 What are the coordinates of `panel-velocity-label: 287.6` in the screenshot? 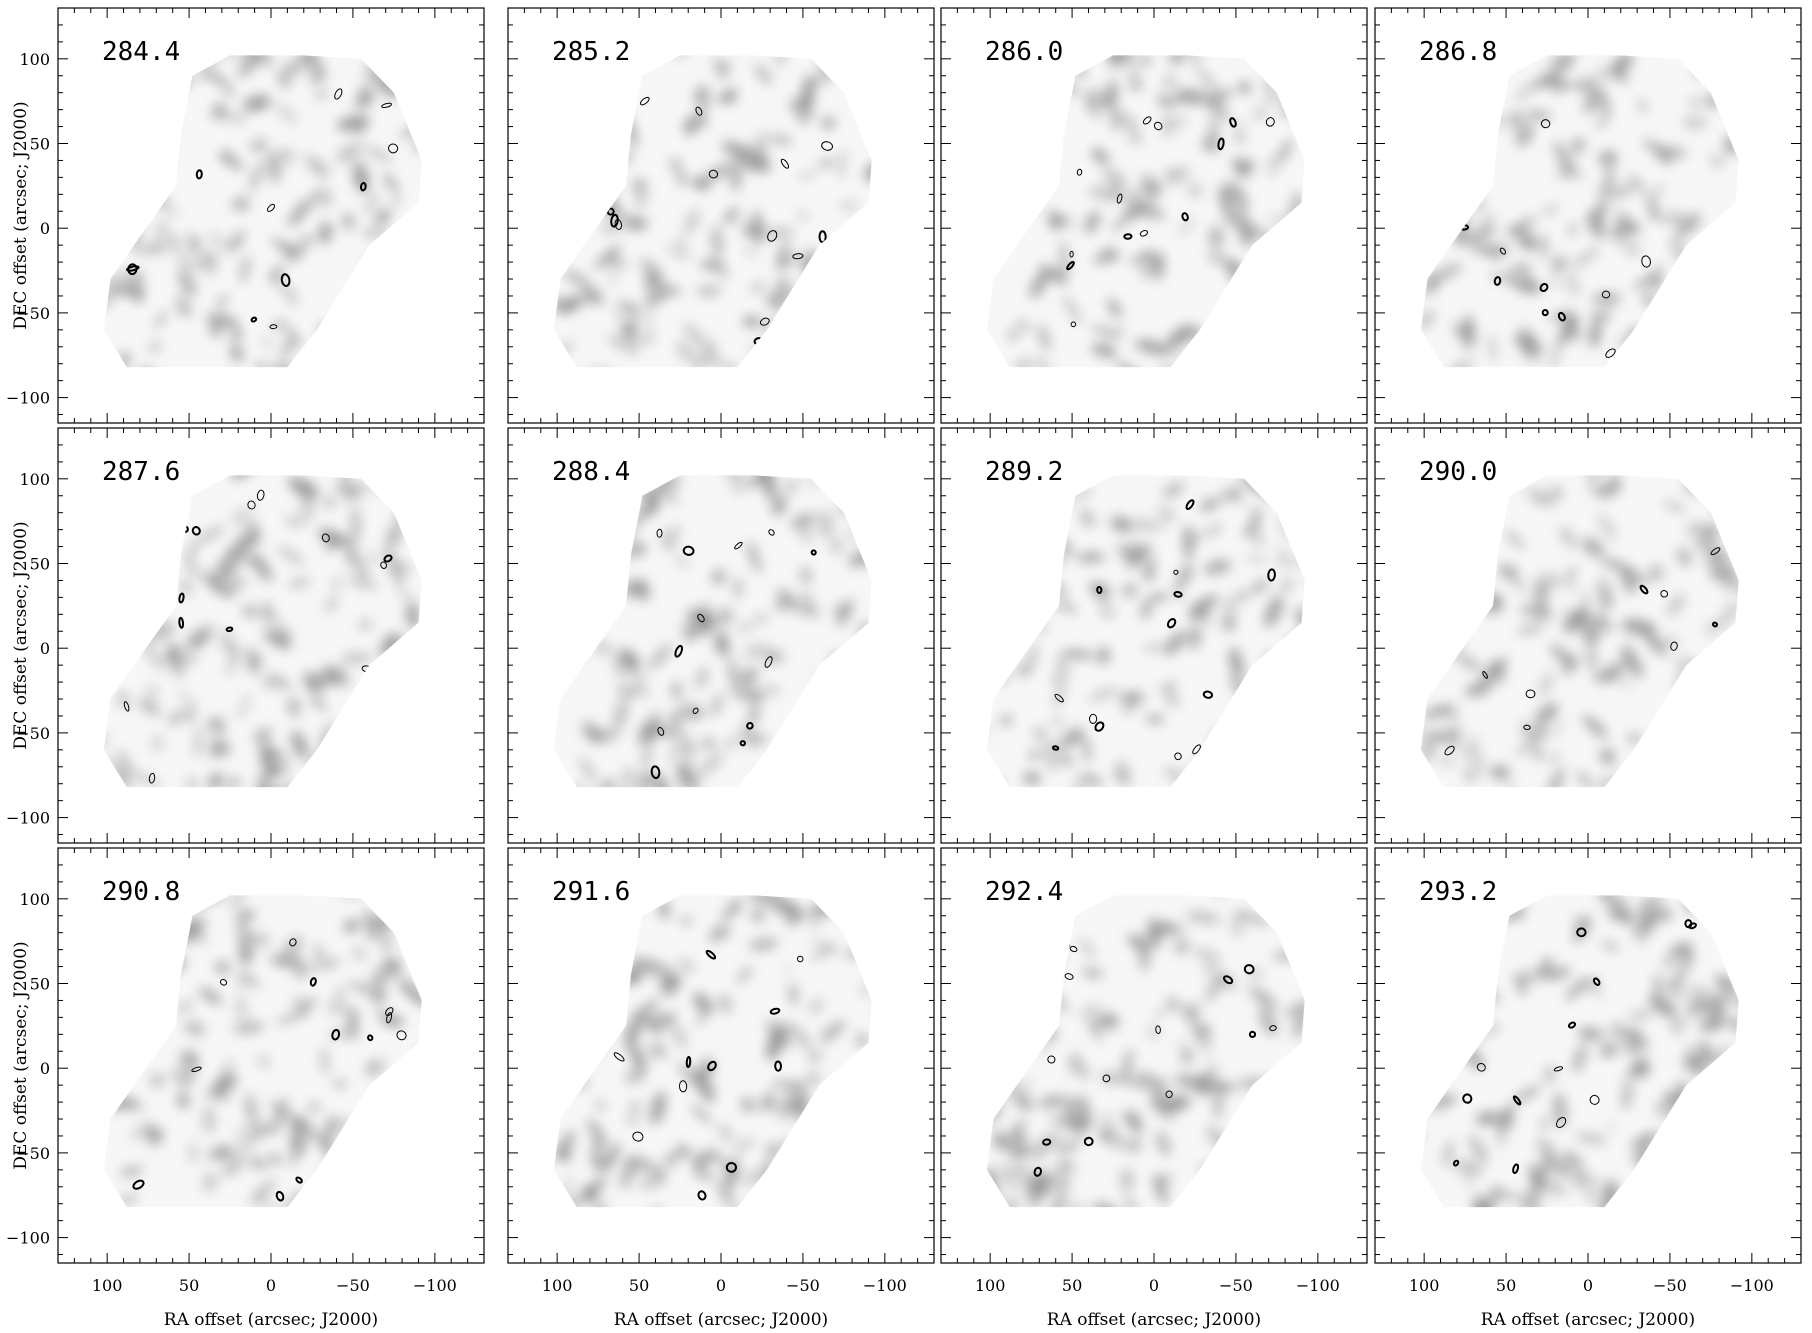 It's located at (141, 472).